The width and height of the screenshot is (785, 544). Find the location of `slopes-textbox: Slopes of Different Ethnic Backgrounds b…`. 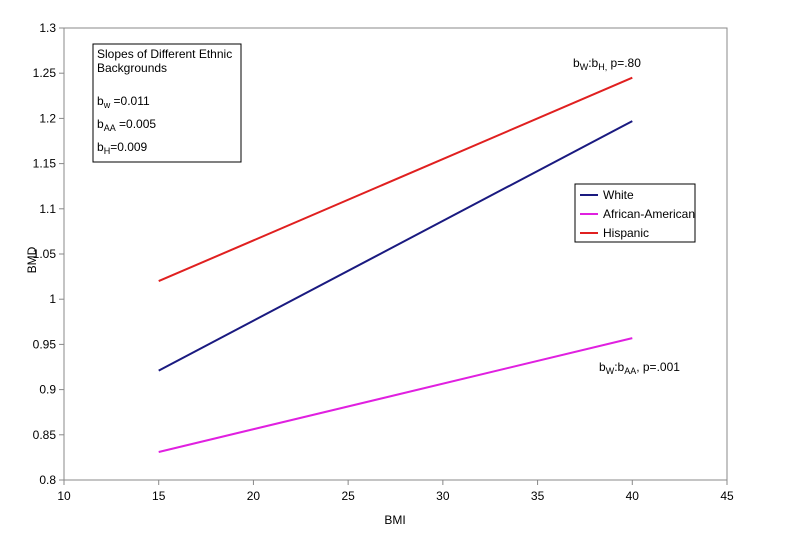

slopes-textbox: Slopes of Different Ethnic Backgrounds b… is located at coordinates (167, 103).